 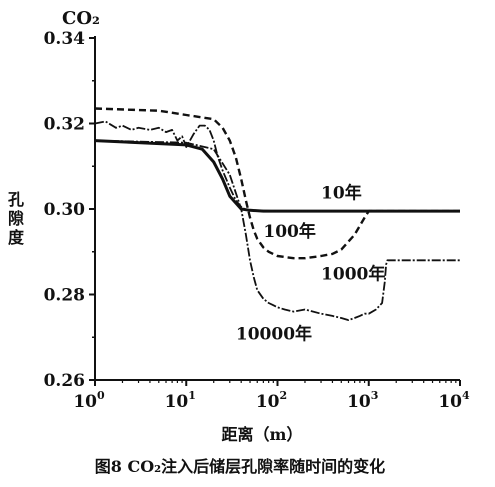 I want to click on chart-title: 图8 CO₂注入后储层孔隙率随时间的变化, so click(x=240, y=466).